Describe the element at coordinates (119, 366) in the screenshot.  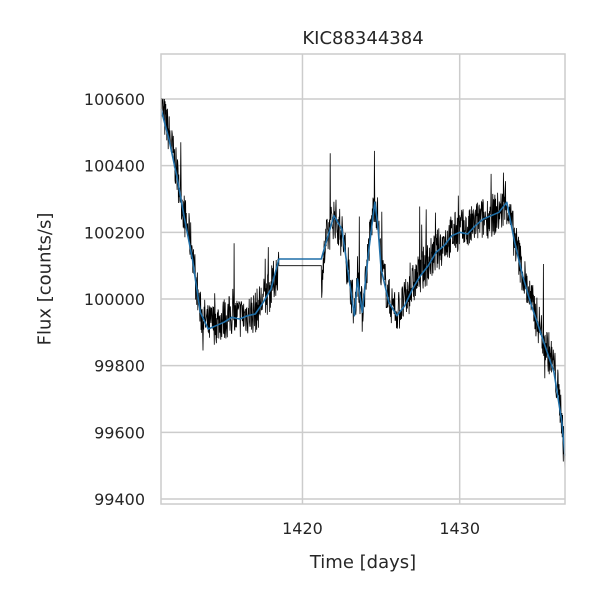
I see `y-tick-label: 99800` at that location.